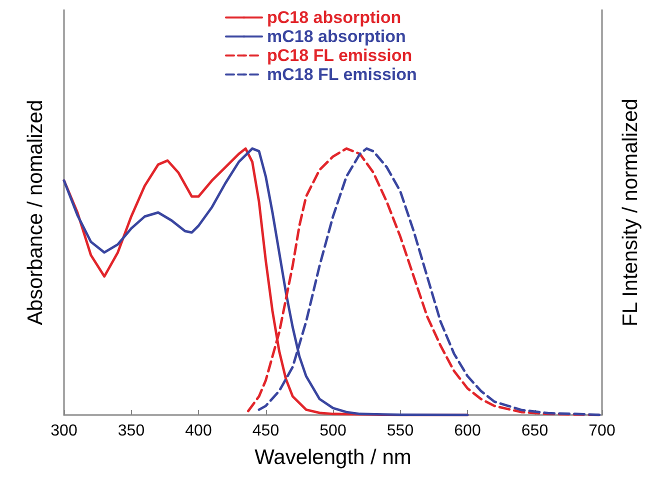 Image resolution: width=652 pixels, height=488 pixels. What do you see at coordinates (266, 431) in the screenshot?
I see `x-tick-label: 450` at bounding box center [266, 431].